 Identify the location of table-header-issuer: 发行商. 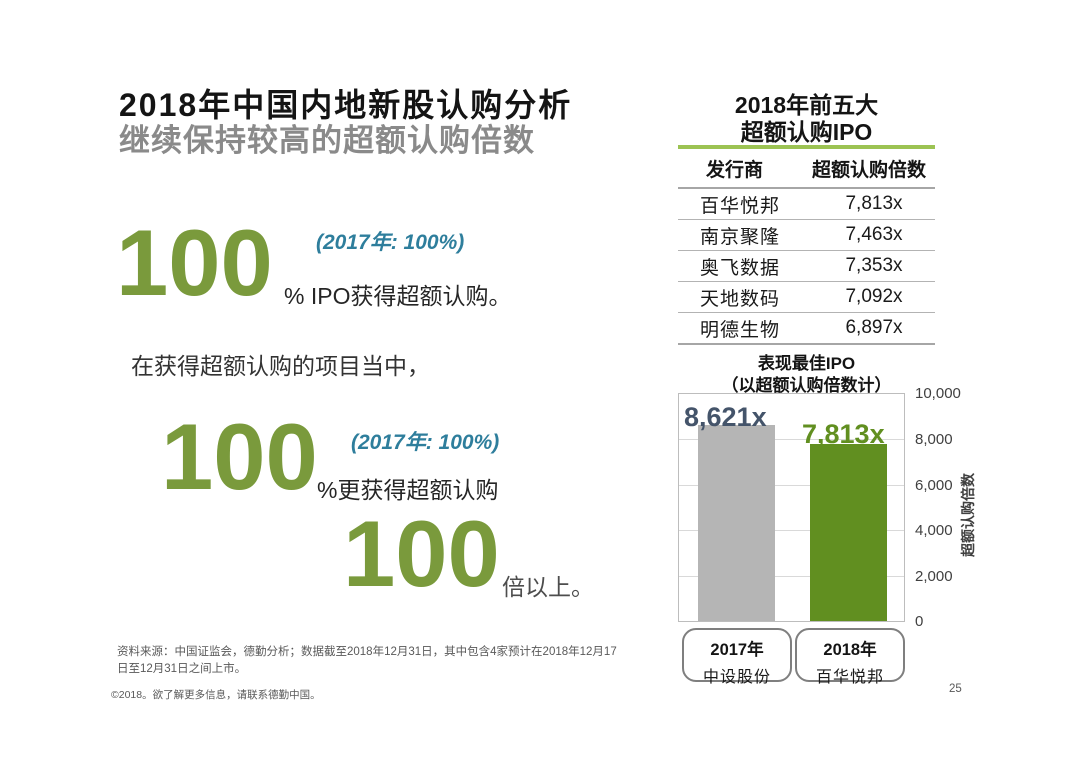
(735, 170).